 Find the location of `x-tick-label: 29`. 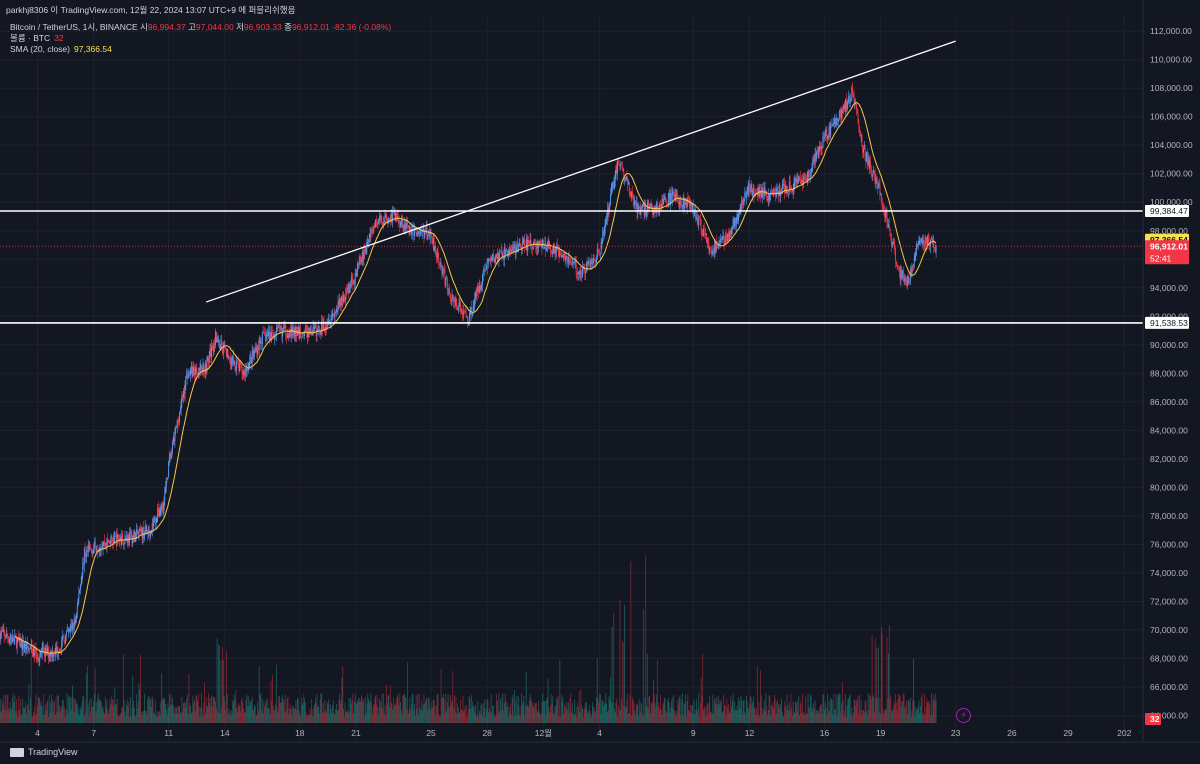

x-tick-label: 29 is located at coordinates (1068, 733).